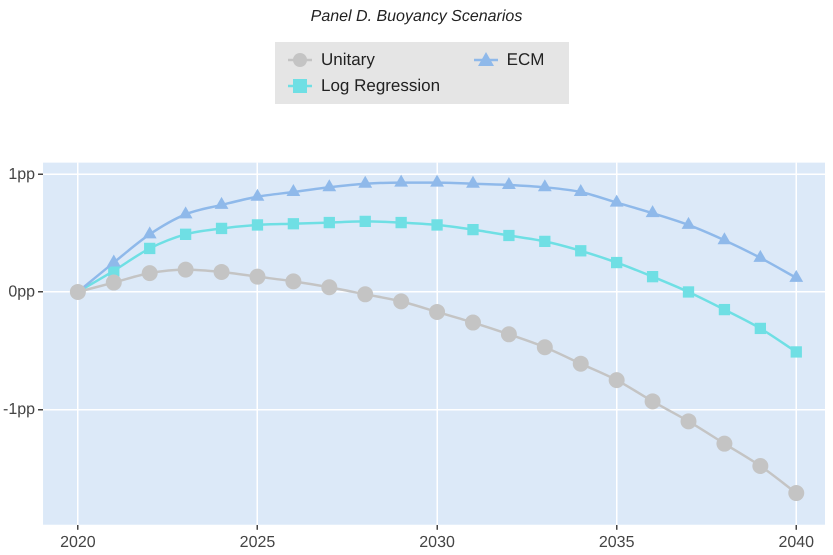 The height and width of the screenshot is (555, 833). I want to click on x-tick-label: 2020, so click(78, 542).